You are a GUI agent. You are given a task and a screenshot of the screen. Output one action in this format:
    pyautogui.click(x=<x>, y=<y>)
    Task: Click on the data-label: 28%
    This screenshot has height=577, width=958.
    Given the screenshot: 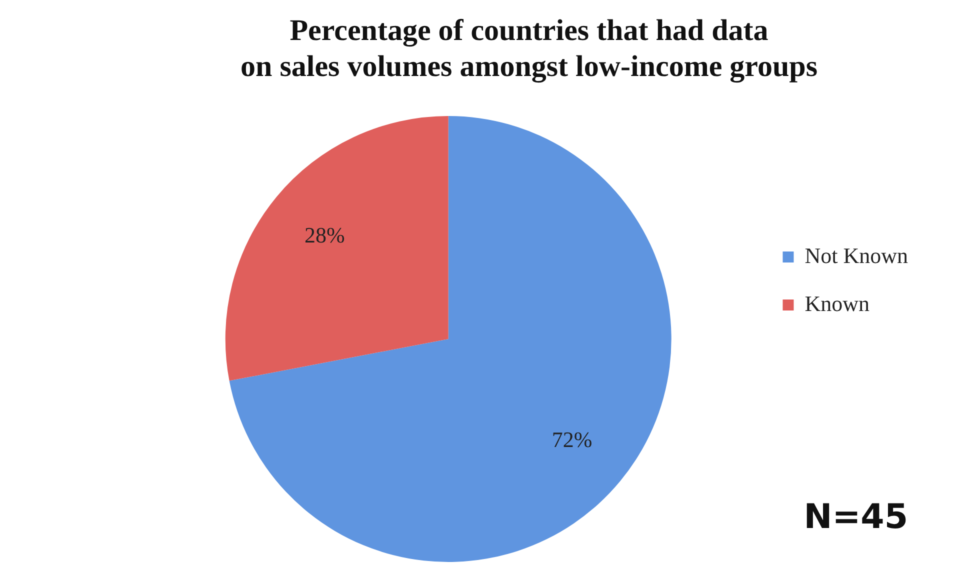 What is the action you would take?
    pyautogui.click(x=324, y=235)
    